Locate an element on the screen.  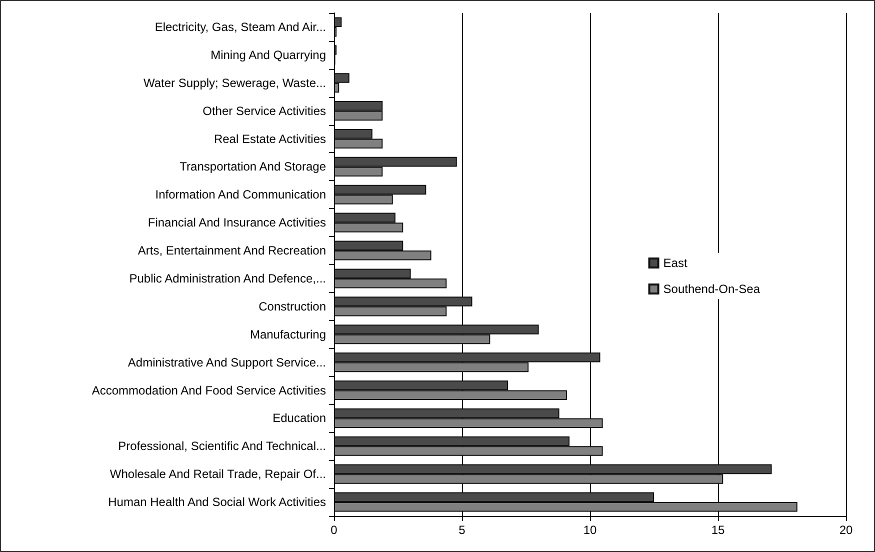
y-tick-label: Manufacturing is located at coordinates (288, 334).